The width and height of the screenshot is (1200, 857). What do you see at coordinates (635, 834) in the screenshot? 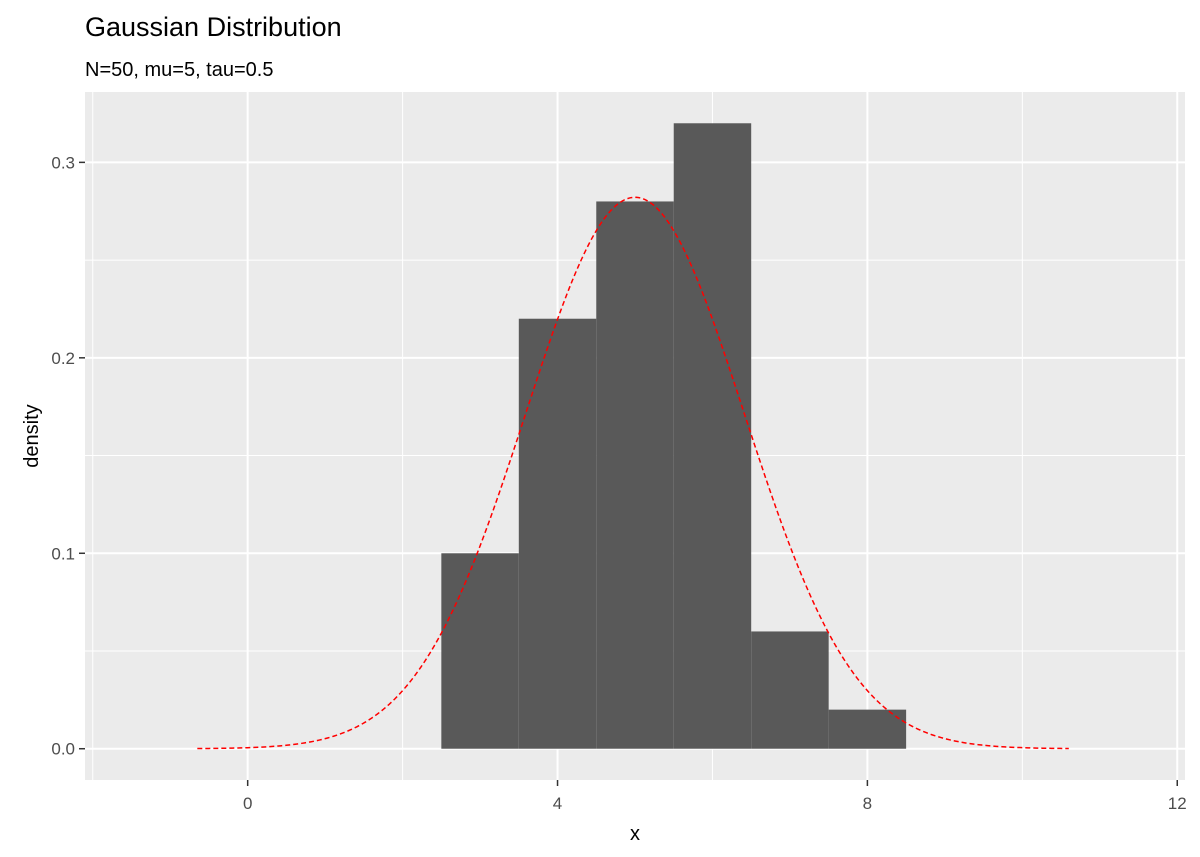
I see `x-axis-title: x` at bounding box center [635, 834].